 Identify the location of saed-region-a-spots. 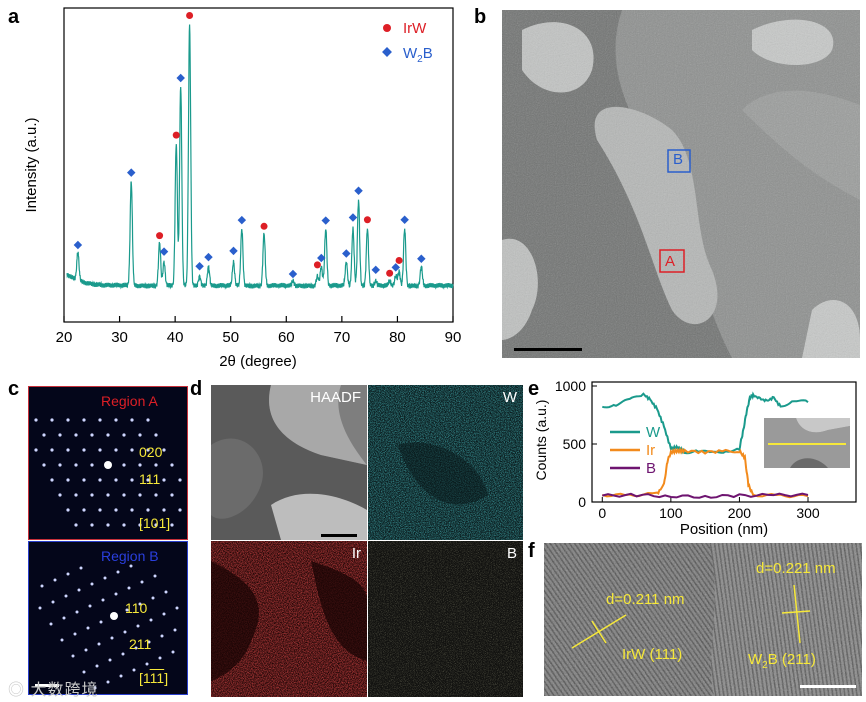
(108, 472).